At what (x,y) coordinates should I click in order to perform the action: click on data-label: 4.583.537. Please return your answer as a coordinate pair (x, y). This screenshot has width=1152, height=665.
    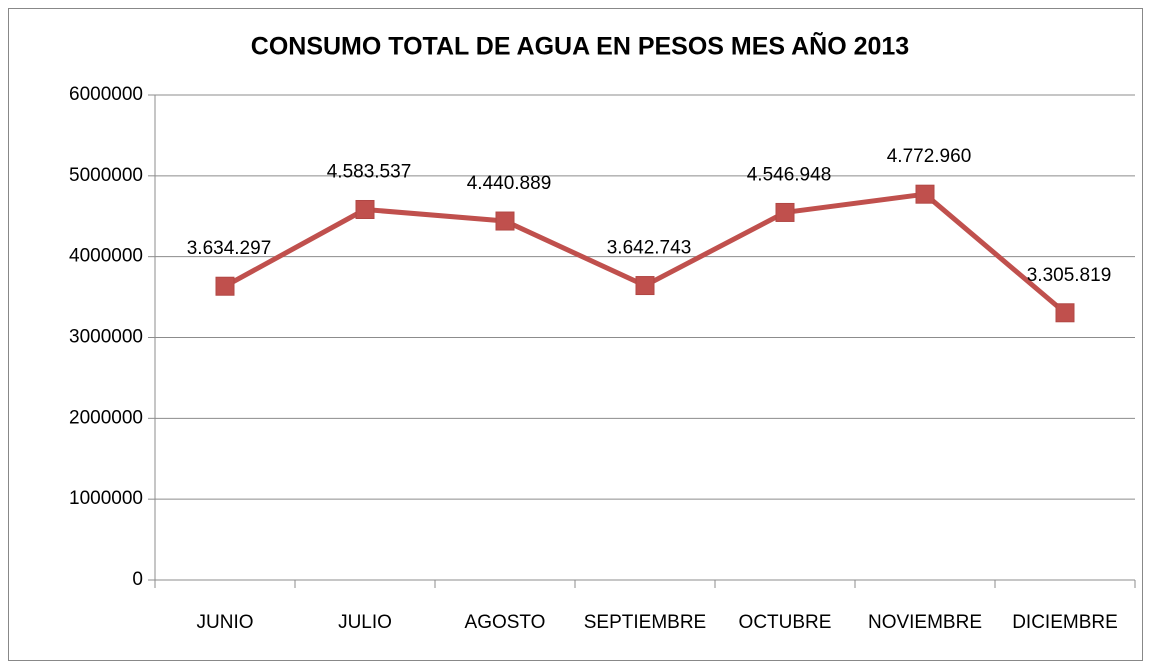
    Looking at the image, I should click on (369, 172).